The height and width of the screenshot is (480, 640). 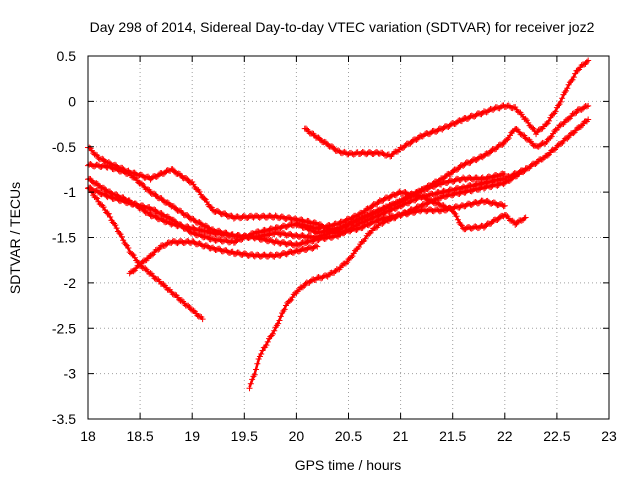 What do you see at coordinates (139, 436) in the screenshot?
I see `x-tick-label: 18.5` at bounding box center [139, 436].